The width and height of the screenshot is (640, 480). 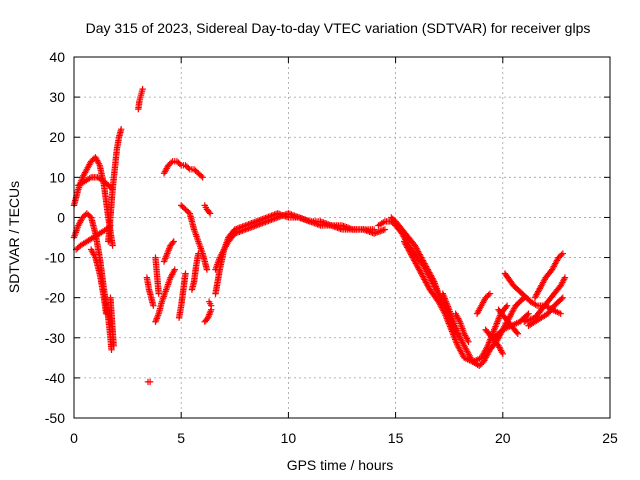 I want to click on x-tick-label: 10, so click(x=289, y=438).